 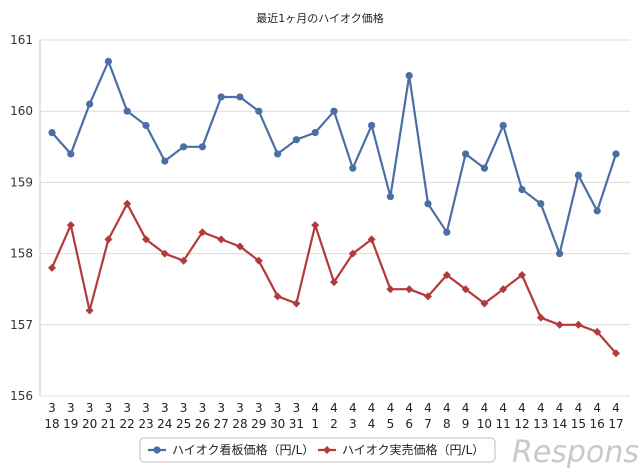 I want to click on y-tick-label: 157, so click(x=21, y=325).